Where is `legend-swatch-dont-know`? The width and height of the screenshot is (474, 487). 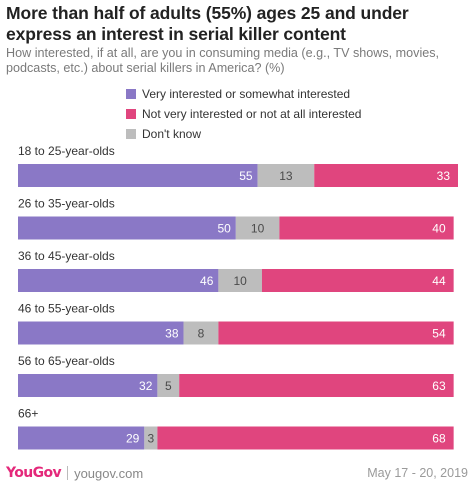 legend-swatch-dont-know is located at coordinates (131, 134).